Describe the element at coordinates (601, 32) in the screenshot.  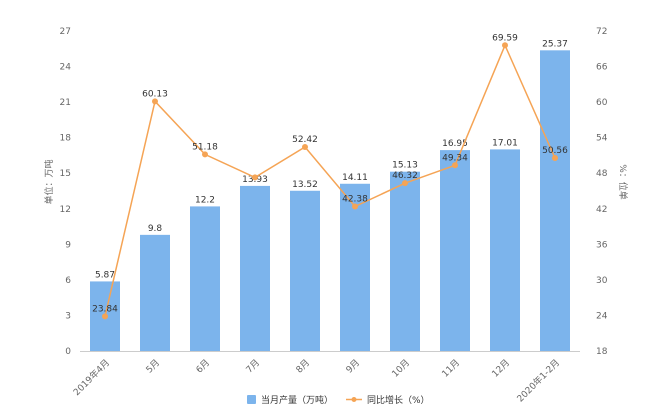
I see `y-right-tick-label: 72` at that location.